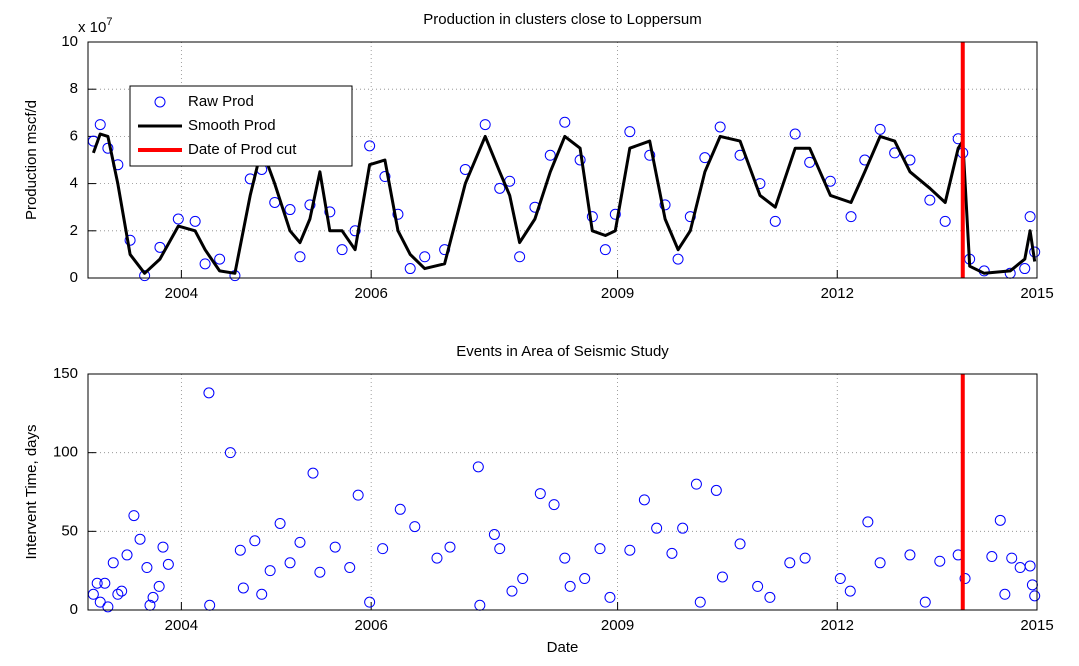  I want to click on legend-symbol, so click(160, 102).